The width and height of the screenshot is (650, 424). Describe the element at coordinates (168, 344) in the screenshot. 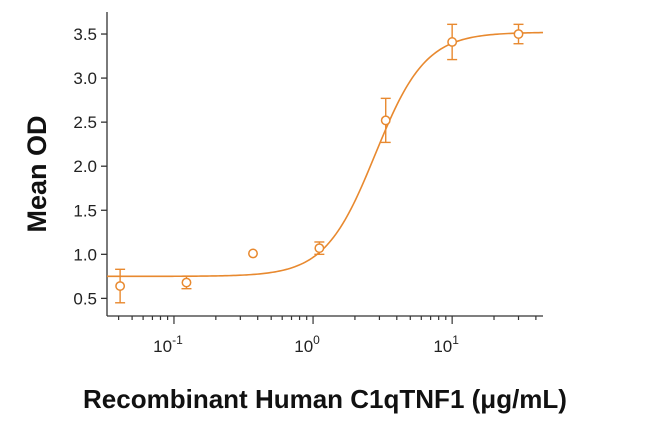

I see `x-tick-label: 10⁻¹` at that location.